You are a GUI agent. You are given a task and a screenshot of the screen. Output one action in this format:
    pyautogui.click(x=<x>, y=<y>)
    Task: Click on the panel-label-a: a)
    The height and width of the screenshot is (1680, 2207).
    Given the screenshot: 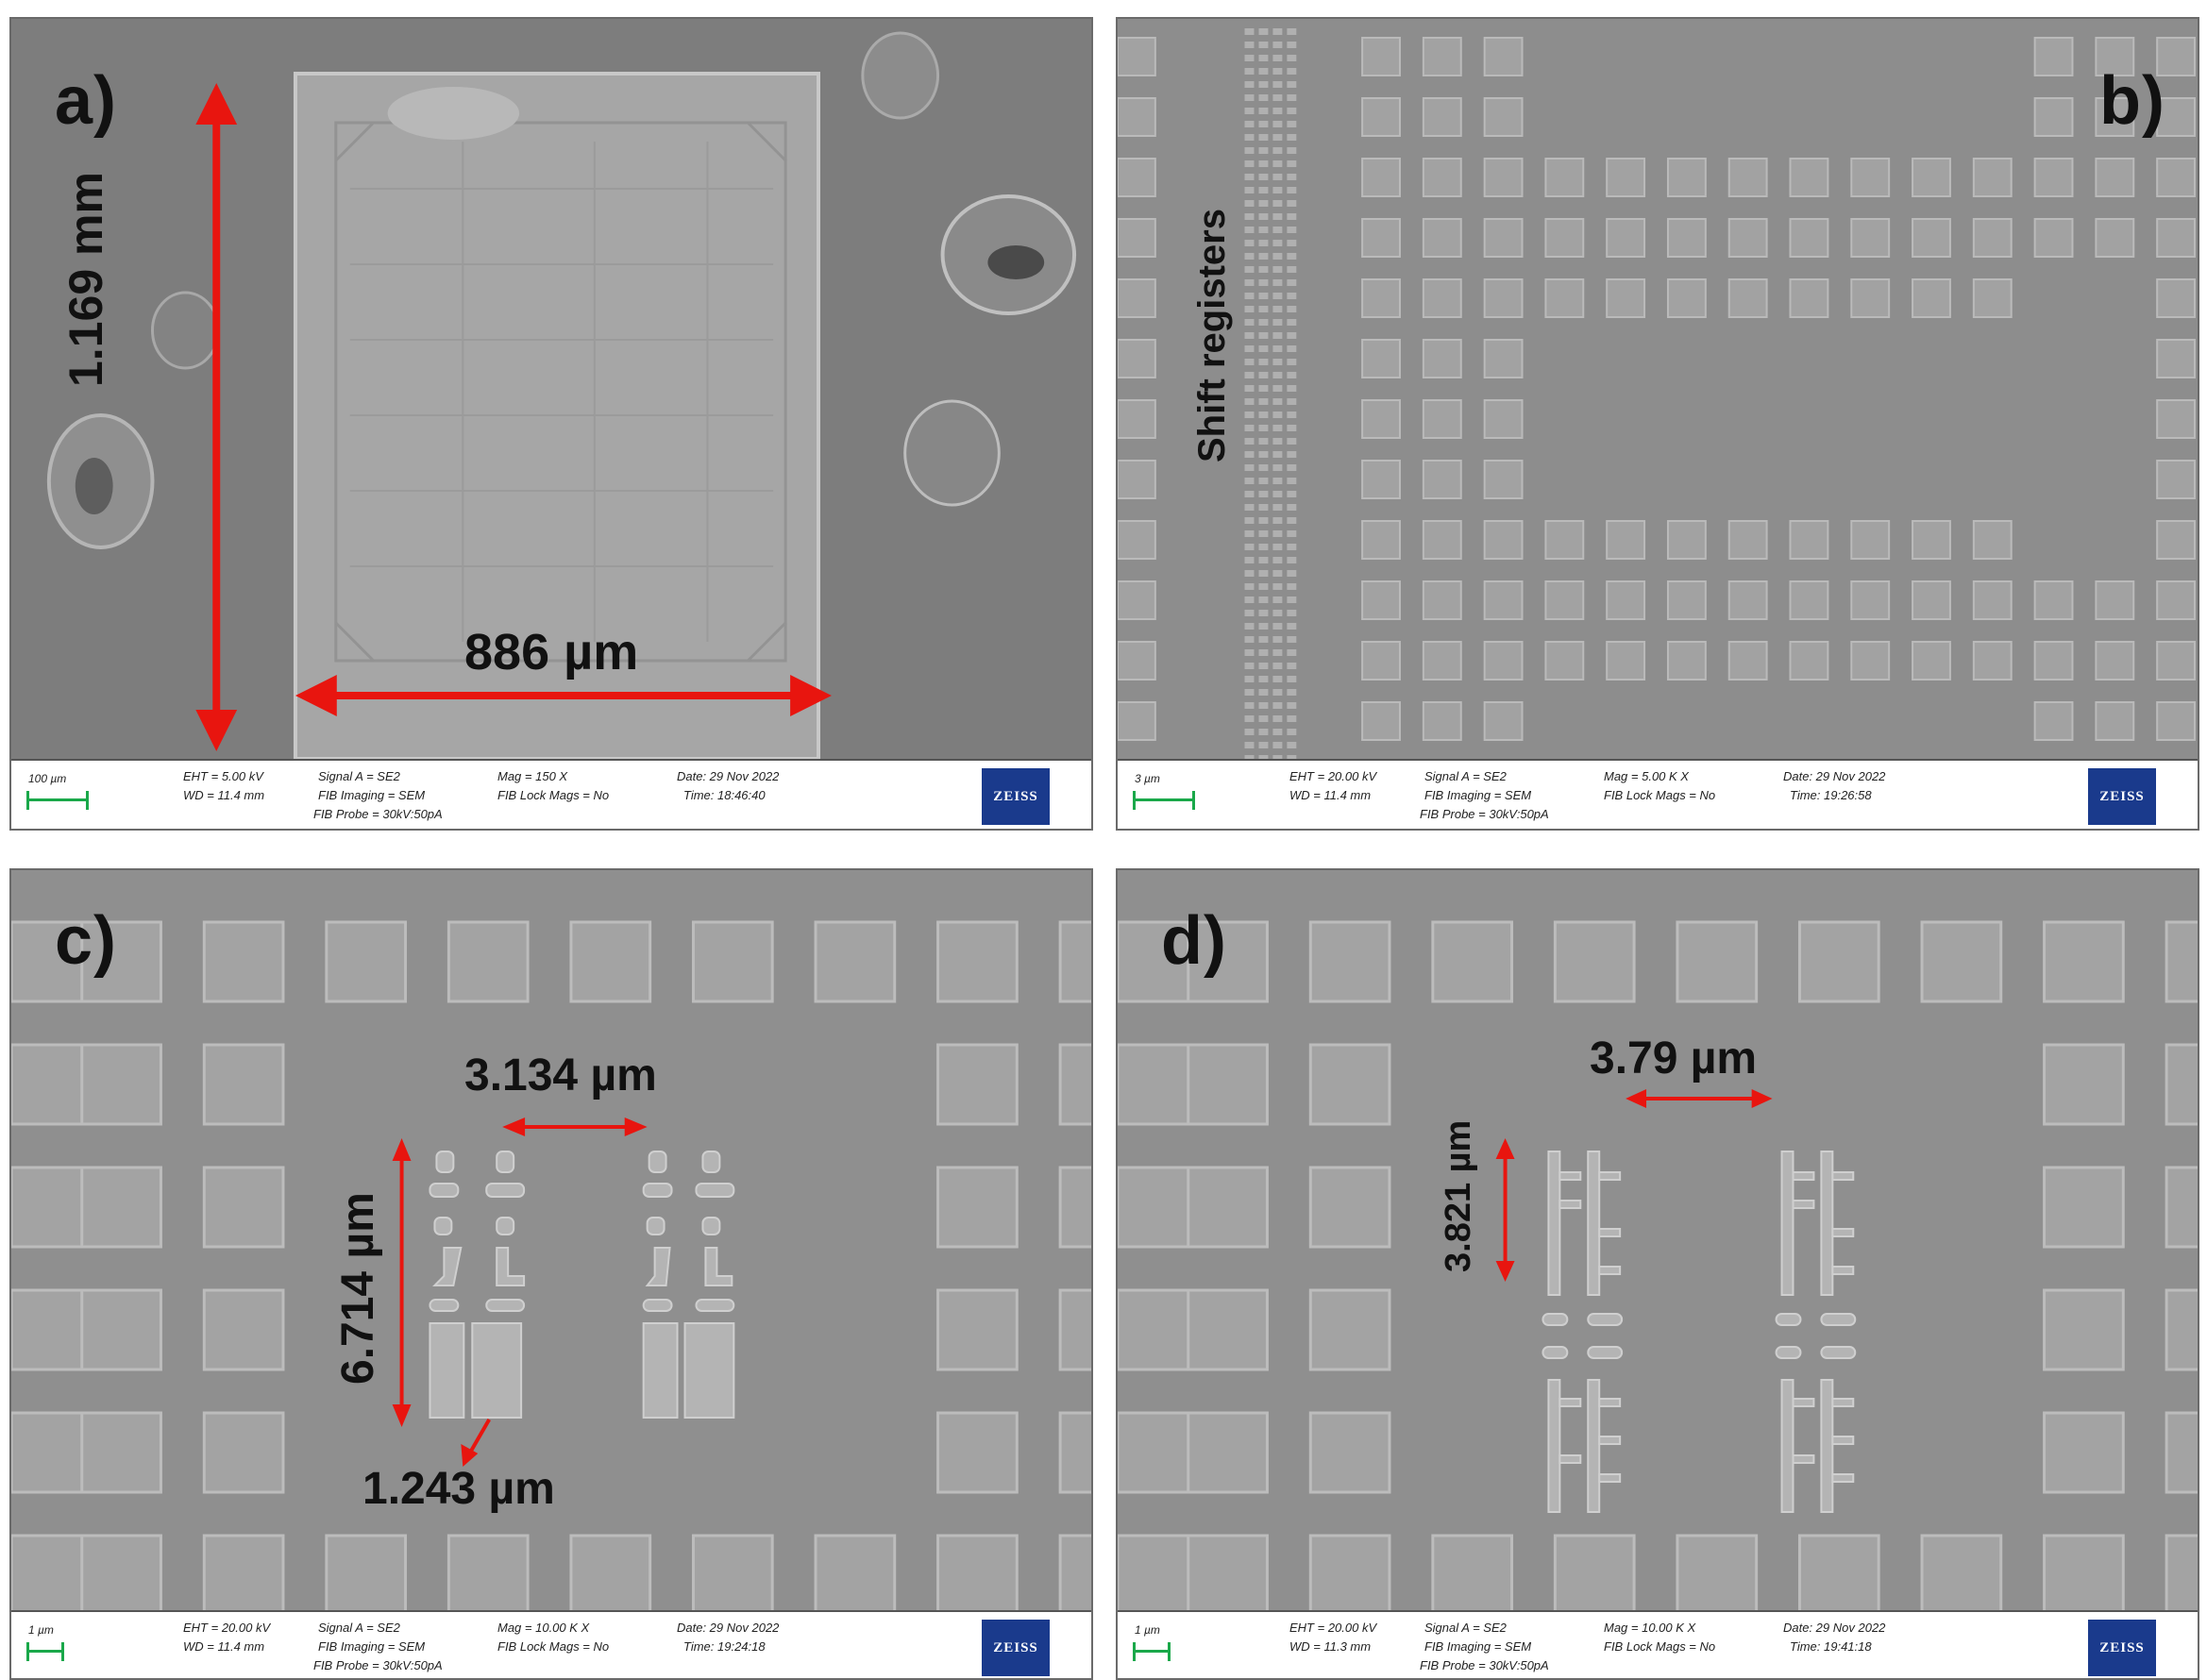 What is the action you would take?
    pyautogui.click(x=86, y=101)
    